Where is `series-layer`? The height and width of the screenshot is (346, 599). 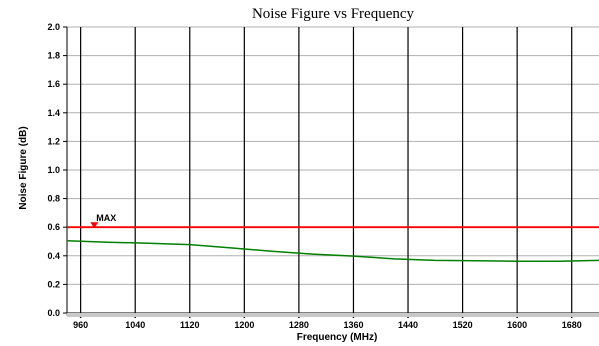
series-layer is located at coordinates (332, 251).